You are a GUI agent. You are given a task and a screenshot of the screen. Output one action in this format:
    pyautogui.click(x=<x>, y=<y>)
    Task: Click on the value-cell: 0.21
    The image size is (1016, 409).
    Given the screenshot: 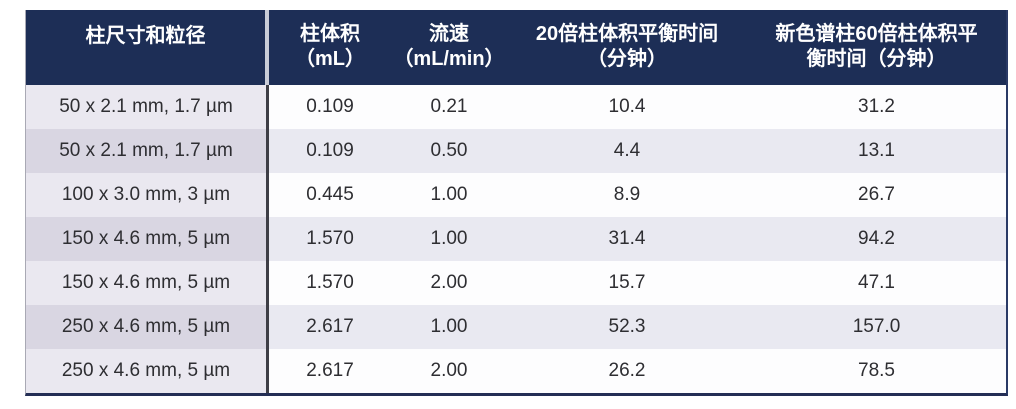 What is the action you would take?
    pyautogui.click(x=449, y=107)
    